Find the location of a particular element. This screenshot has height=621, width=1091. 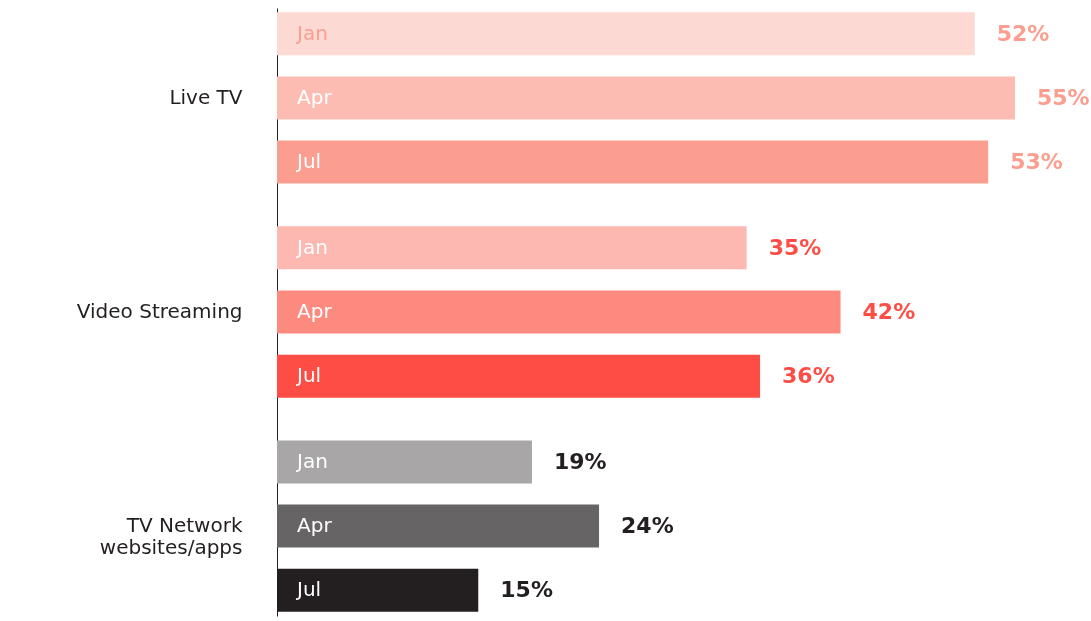

data-label: 15% is located at coordinates (526, 590).